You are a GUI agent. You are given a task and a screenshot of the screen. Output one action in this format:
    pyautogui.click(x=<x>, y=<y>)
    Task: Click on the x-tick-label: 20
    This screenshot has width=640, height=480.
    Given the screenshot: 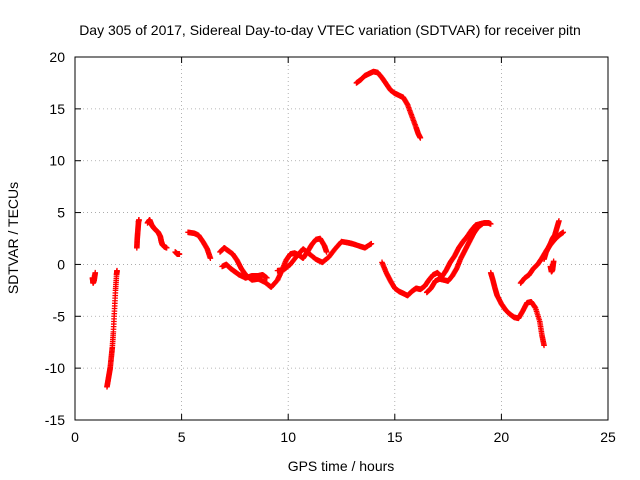 What is the action you would take?
    pyautogui.click(x=502, y=437)
    